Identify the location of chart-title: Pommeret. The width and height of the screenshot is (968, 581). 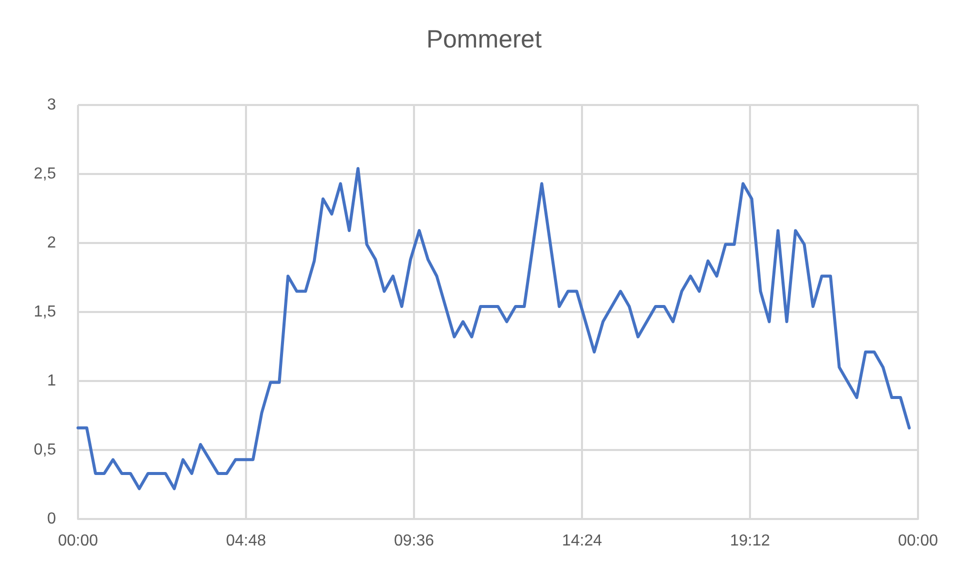
(484, 40).